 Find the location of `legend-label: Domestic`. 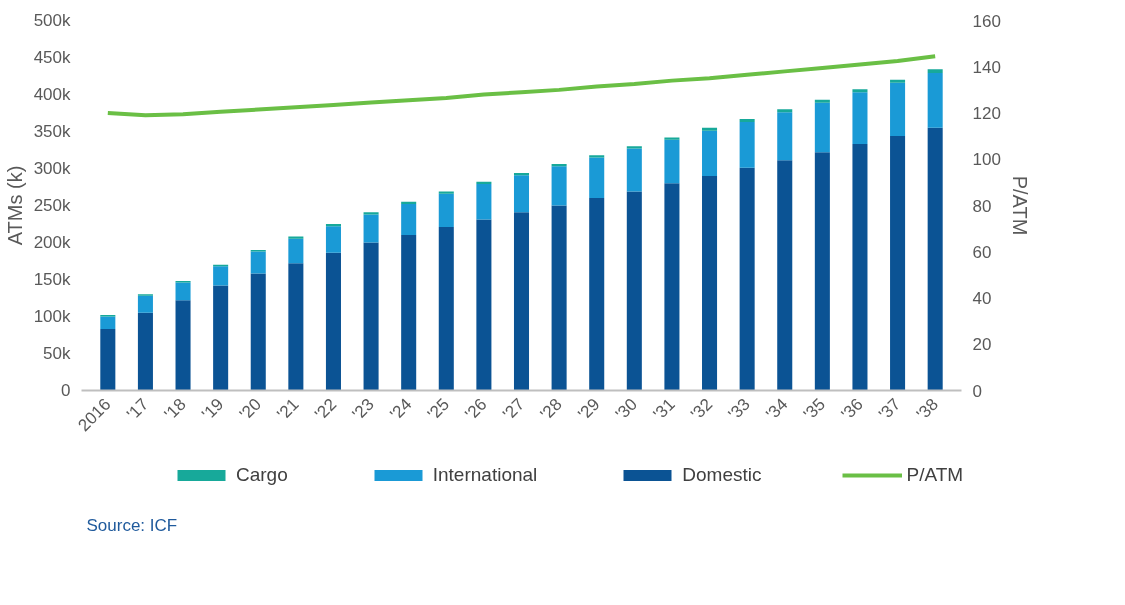

legend-label: Domestic is located at coordinates (722, 475).